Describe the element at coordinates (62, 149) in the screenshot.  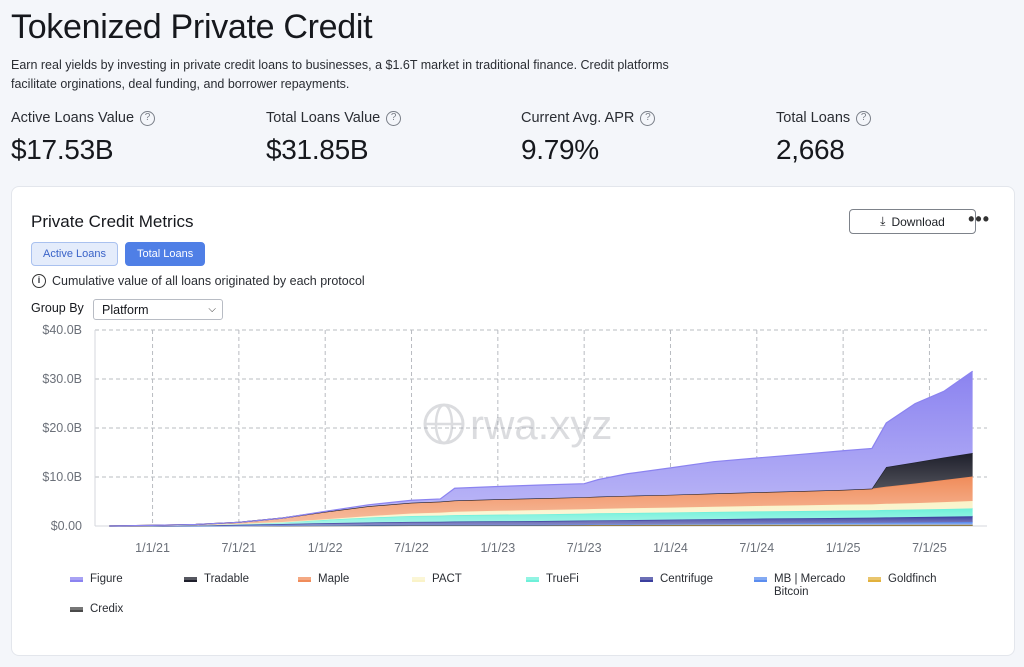
I see `stat-value: $17.53B` at that location.